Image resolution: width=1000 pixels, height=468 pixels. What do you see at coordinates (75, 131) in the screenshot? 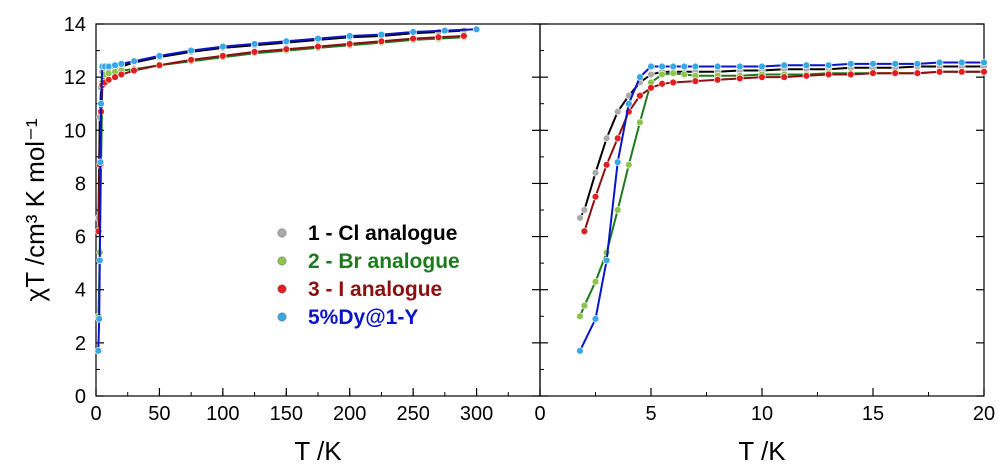
I see `y-tick-label: 10` at bounding box center [75, 131].